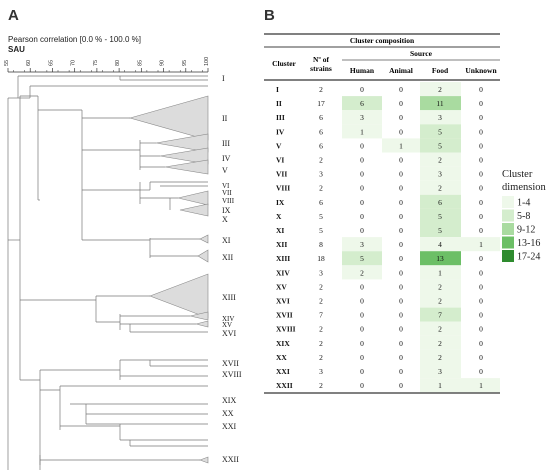  I want to click on table-cell-food: 6, so click(440, 202).